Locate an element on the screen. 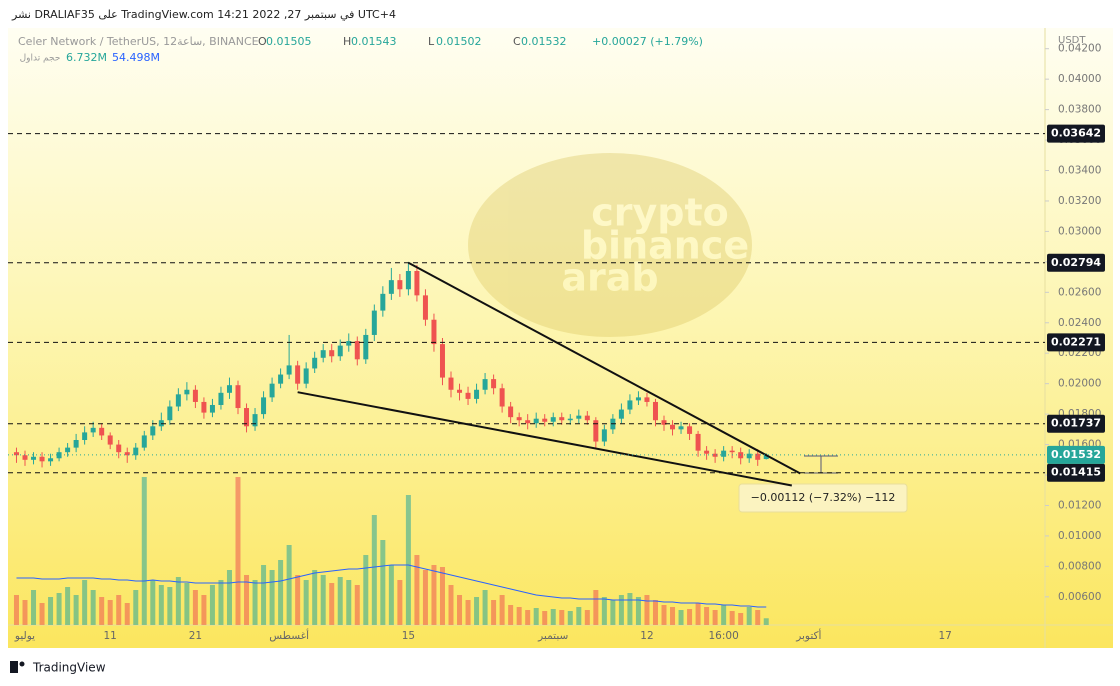 The width and height of the screenshot is (1120, 686). volume-value: 6.732M is located at coordinates (86, 57).